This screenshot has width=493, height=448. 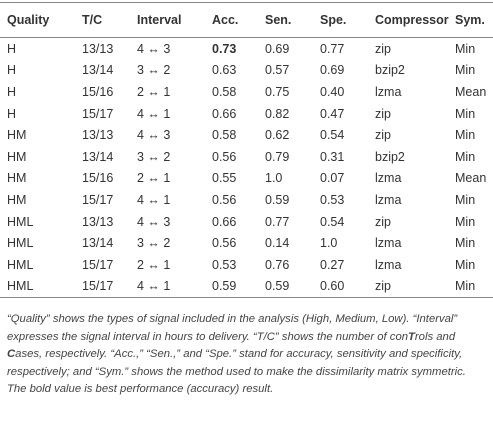 I want to click on column-header: T/C, so click(x=92, y=20).